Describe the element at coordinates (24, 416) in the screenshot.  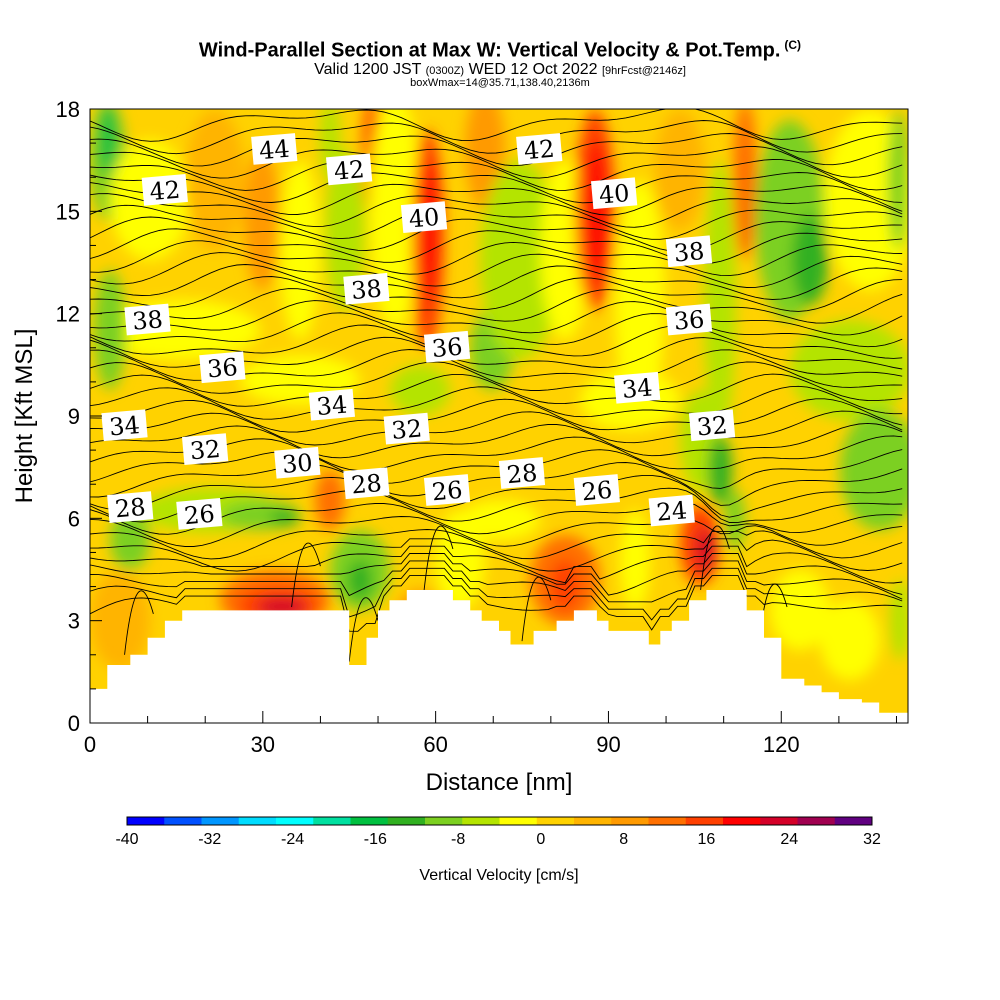
I see `y-axis-title: Height [Kft MSL]` at that location.